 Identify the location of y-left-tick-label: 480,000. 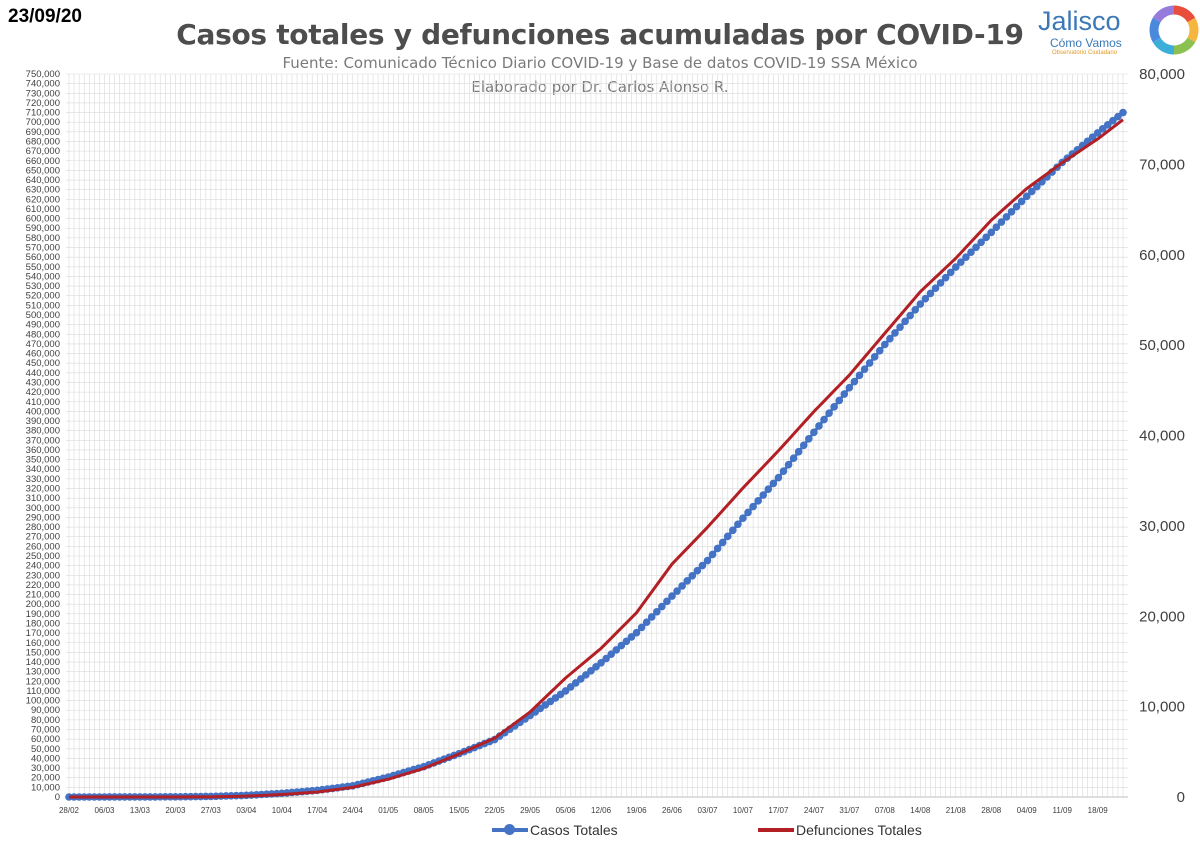
(43, 334).